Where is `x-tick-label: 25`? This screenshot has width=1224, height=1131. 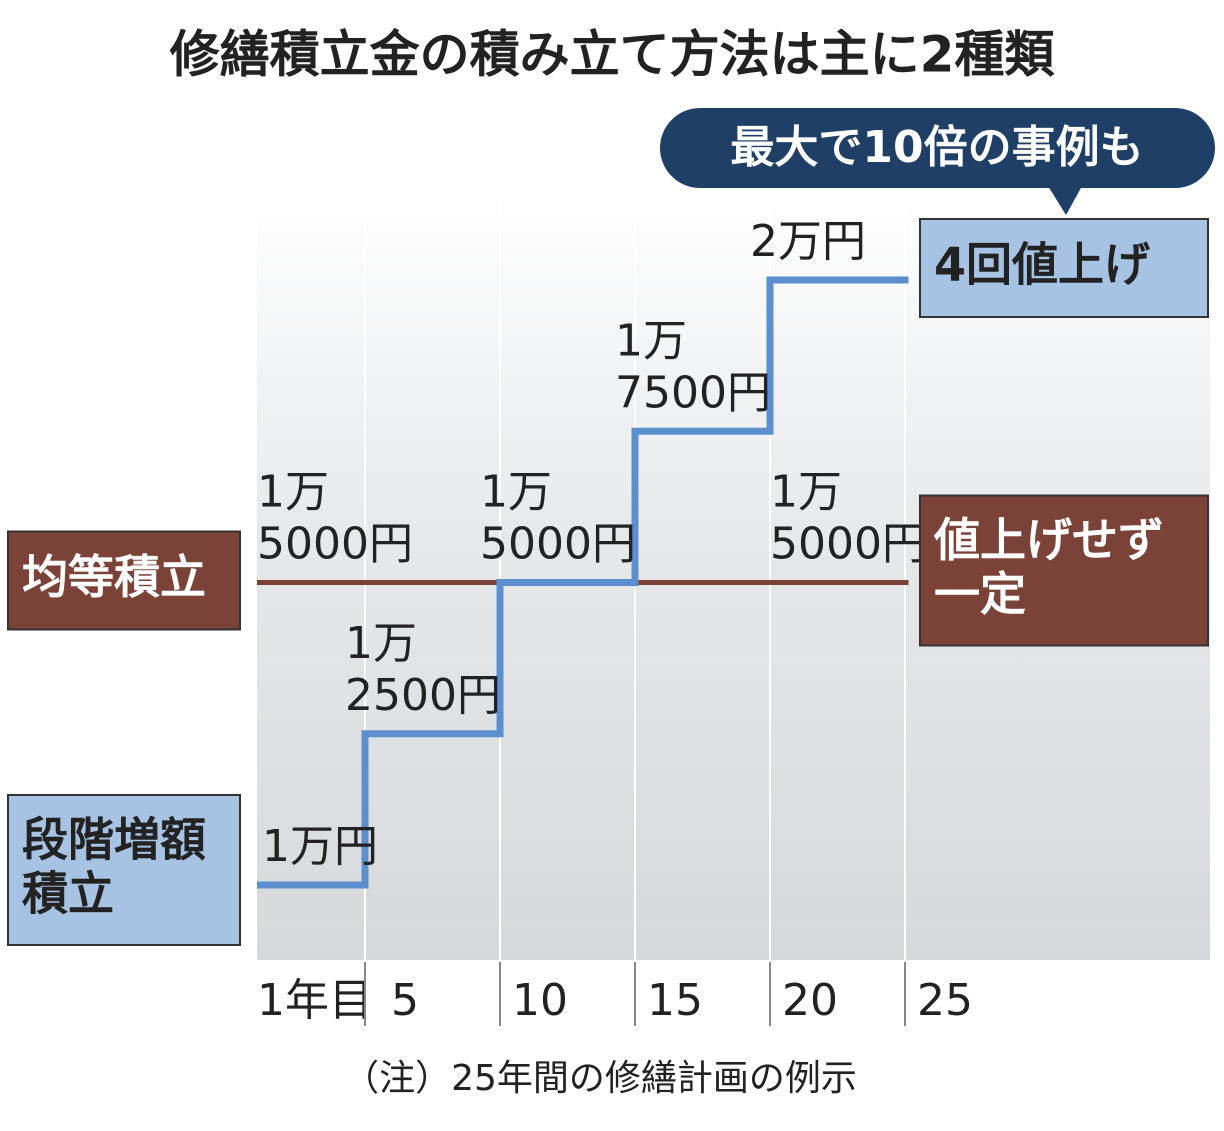 x-tick-label: 25 is located at coordinates (945, 1000).